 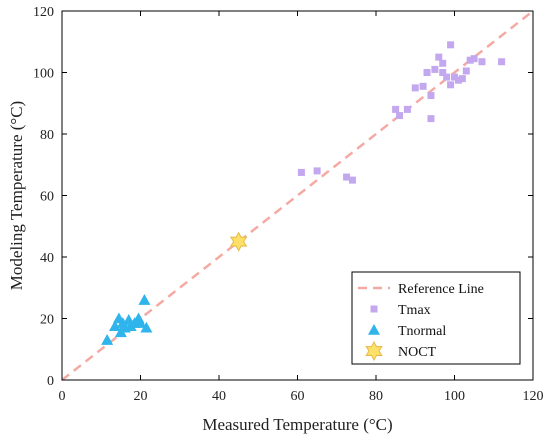 What do you see at coordinates (127, 319) in the screenshot?
I see `series-tnormal` at bounding box center [127, 319].